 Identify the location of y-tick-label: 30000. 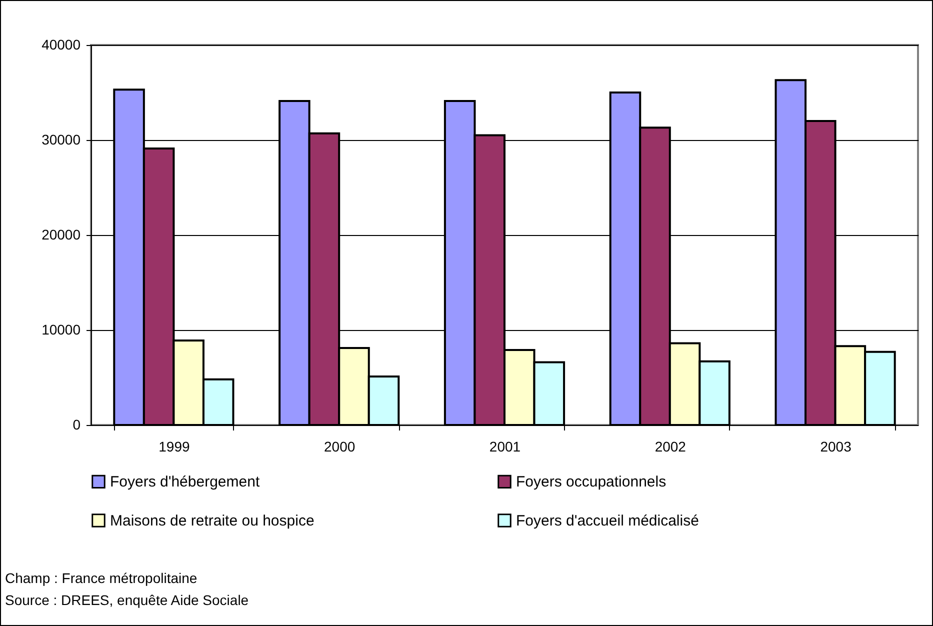
(61, 140).